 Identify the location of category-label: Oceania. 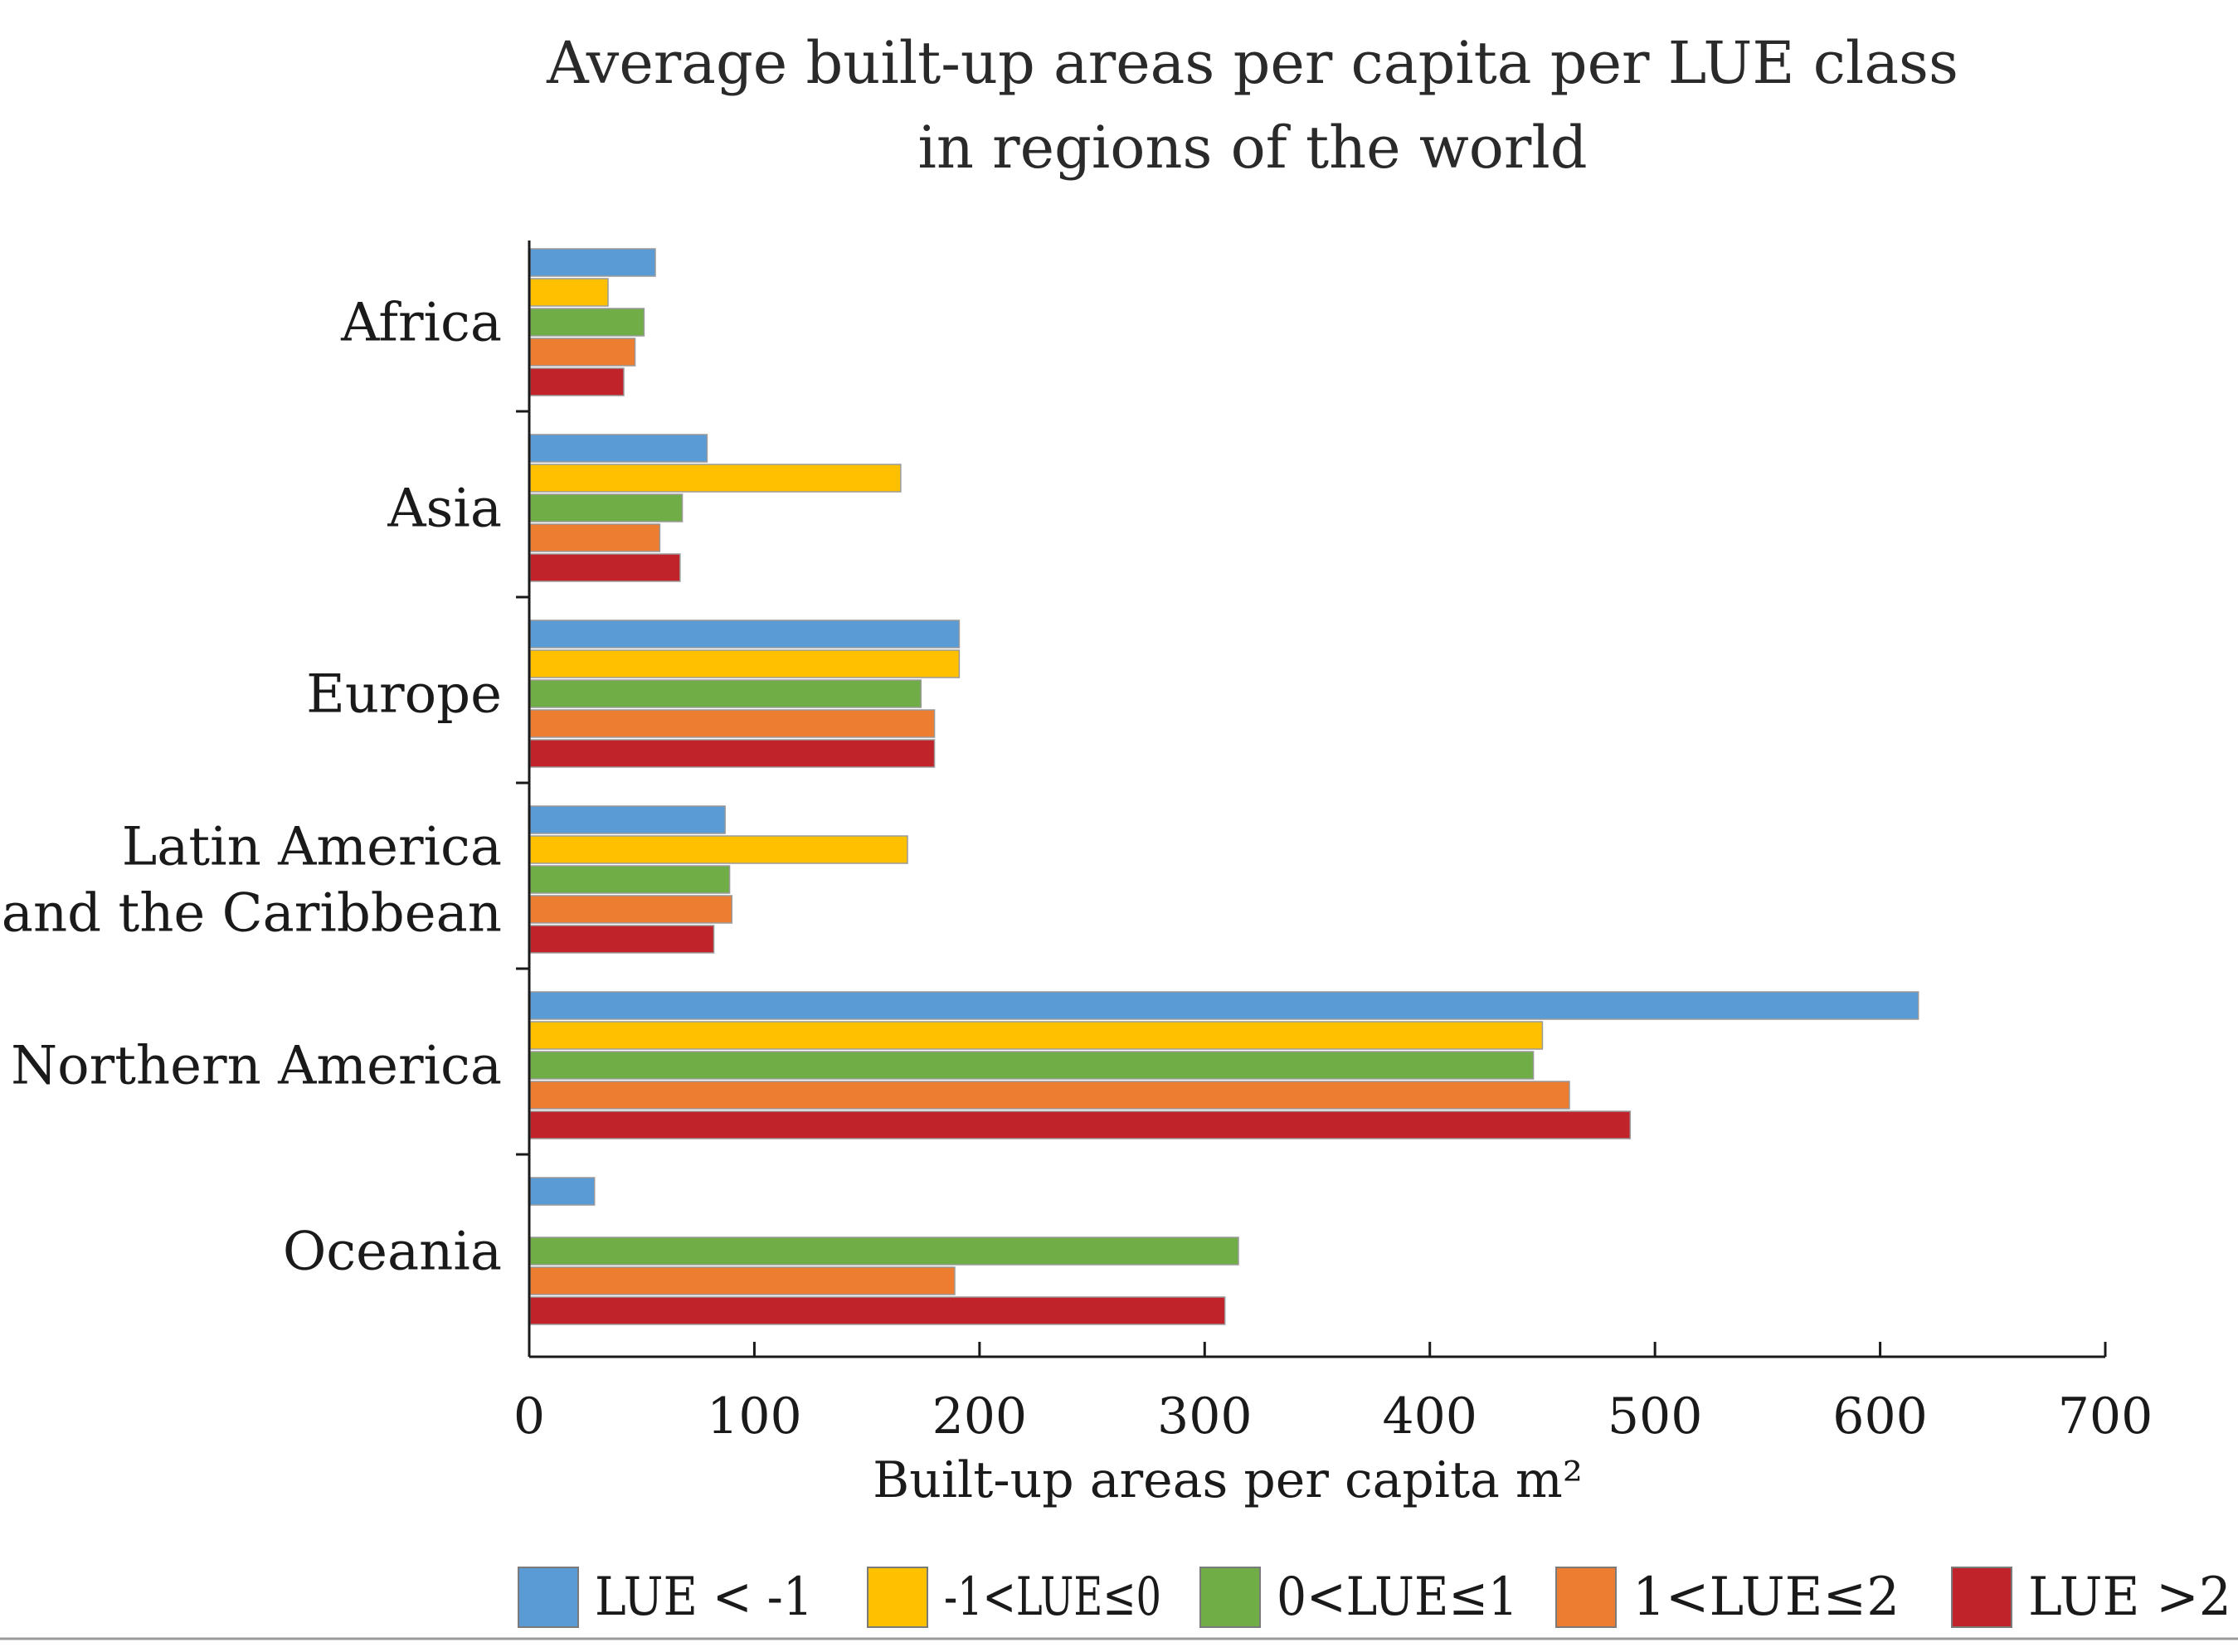
(392, 1252).